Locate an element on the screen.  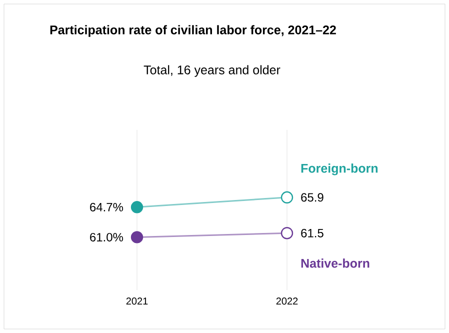
data-label: 61.5 is located at coordinates (312, 233).